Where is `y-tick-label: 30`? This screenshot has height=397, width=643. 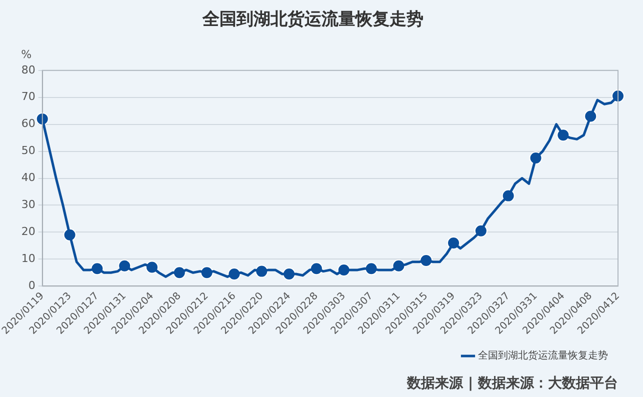
y-tick-label: 30 is located at coordinates (28, 205).